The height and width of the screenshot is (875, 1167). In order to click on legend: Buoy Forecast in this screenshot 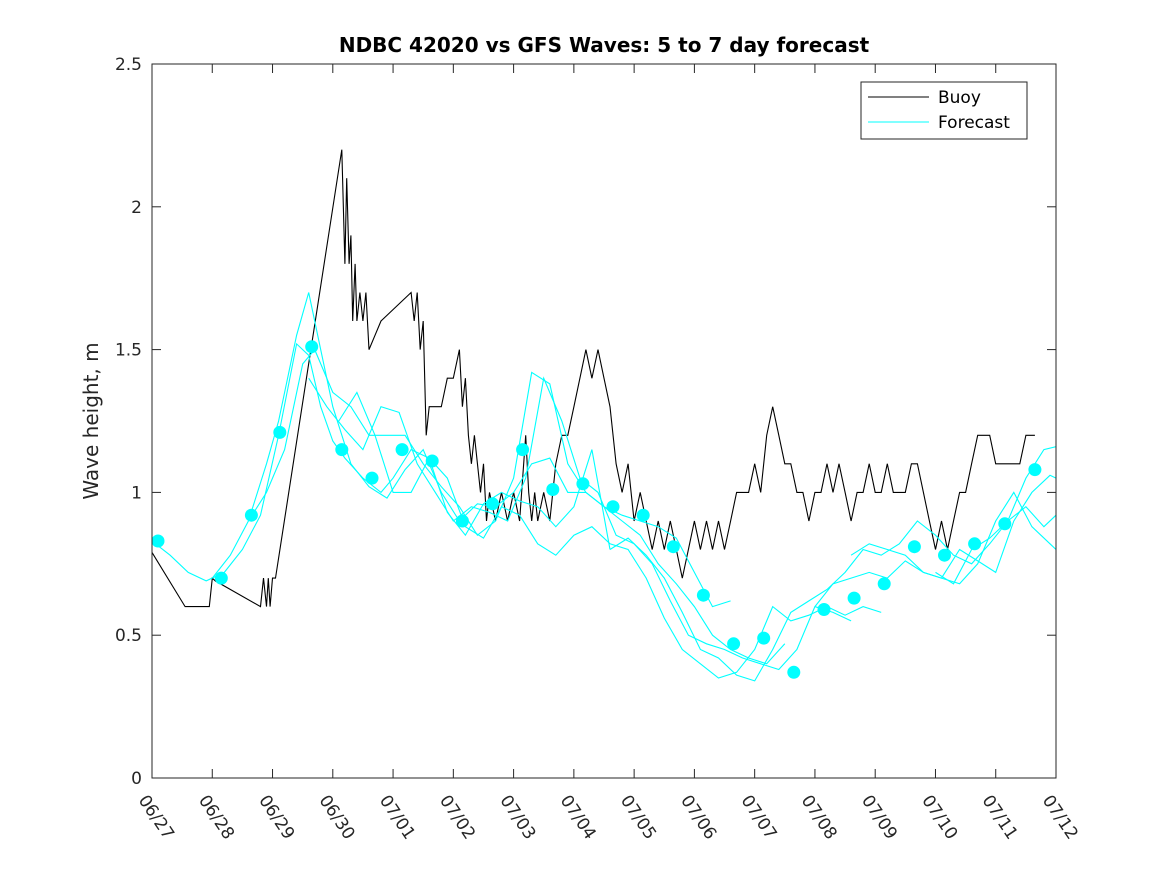, I will do `click(944, 110)`.